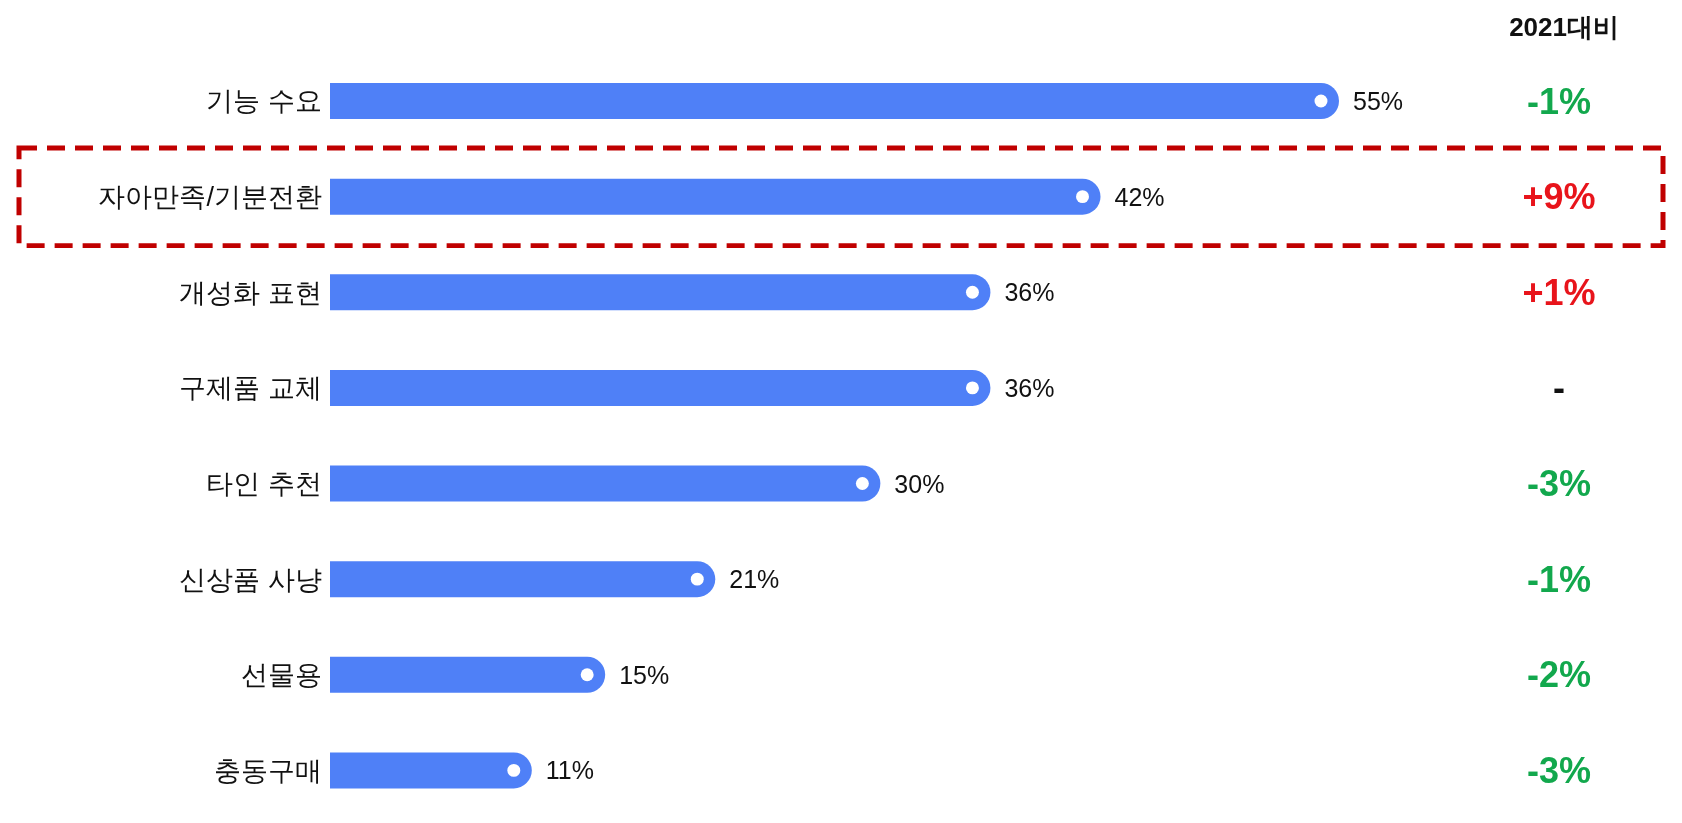 Image resolution: width=1682 pixels, height=823 pixels. I want to click on data-label: 55%, so click(1378, 101).